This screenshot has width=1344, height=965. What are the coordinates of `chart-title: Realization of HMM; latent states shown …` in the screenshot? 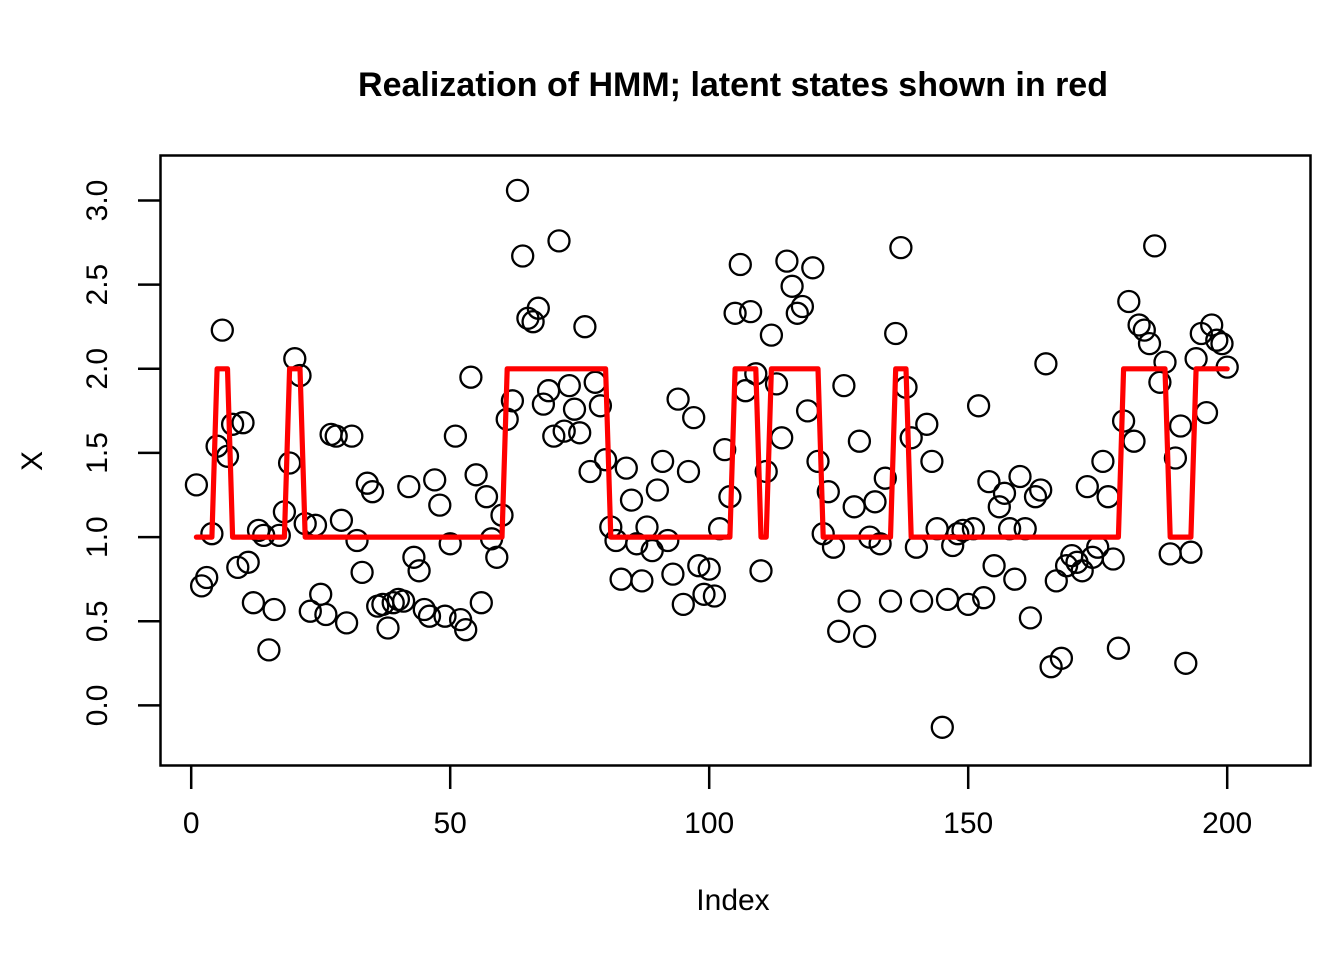 It's located at (733, 85).